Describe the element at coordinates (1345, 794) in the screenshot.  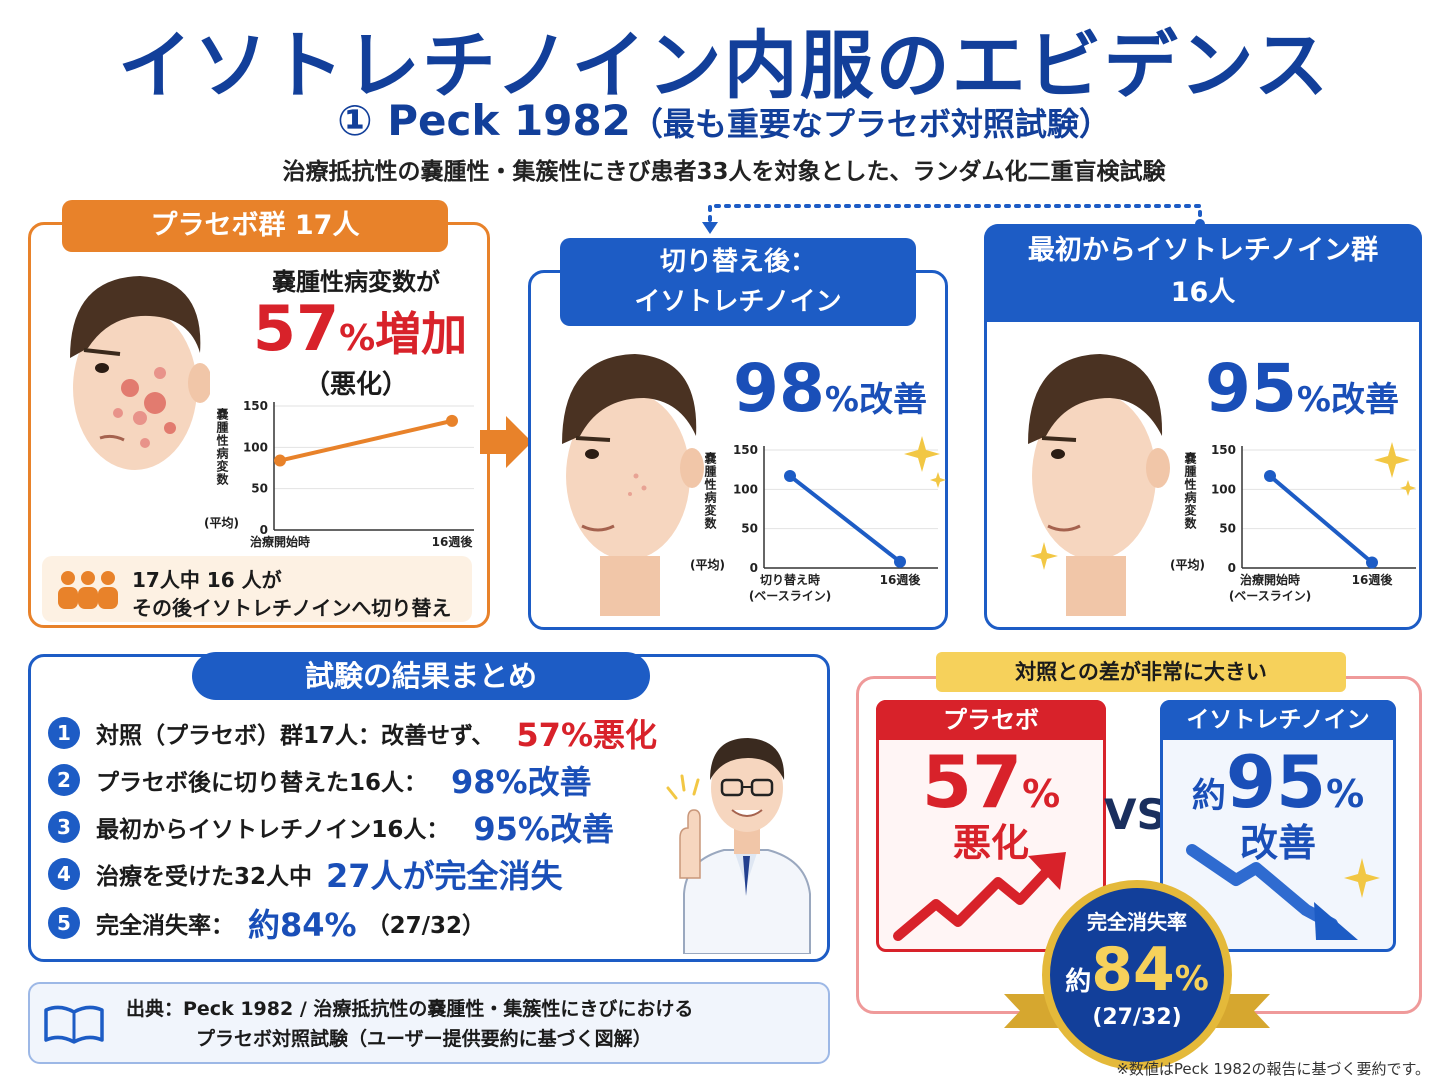
I see `comparison-iso-unit: %` at that location.